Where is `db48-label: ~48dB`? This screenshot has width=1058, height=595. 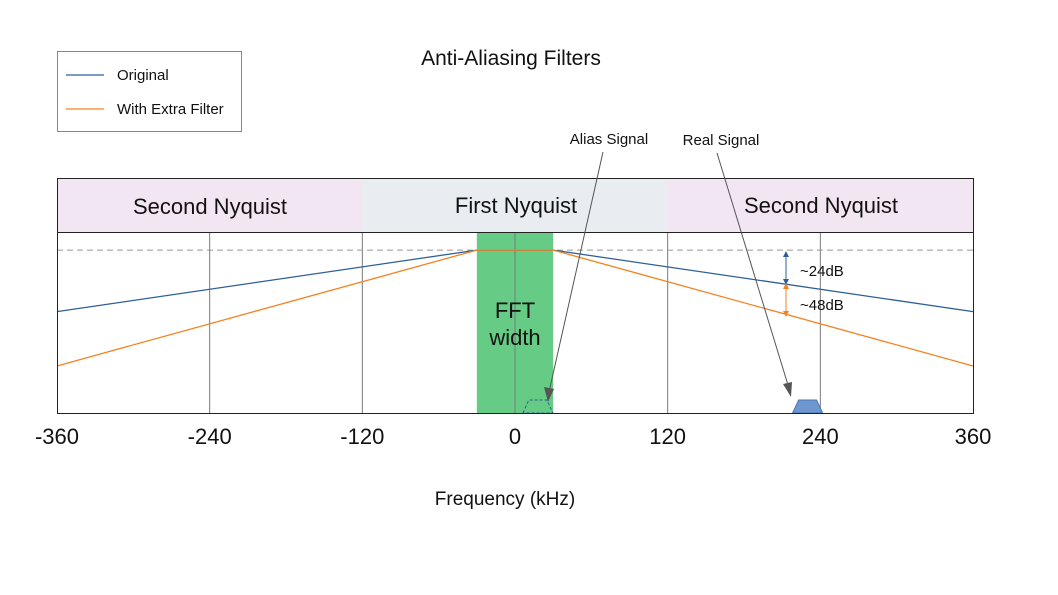 db48-label: ~48dB is located at coordinates (822, 305).